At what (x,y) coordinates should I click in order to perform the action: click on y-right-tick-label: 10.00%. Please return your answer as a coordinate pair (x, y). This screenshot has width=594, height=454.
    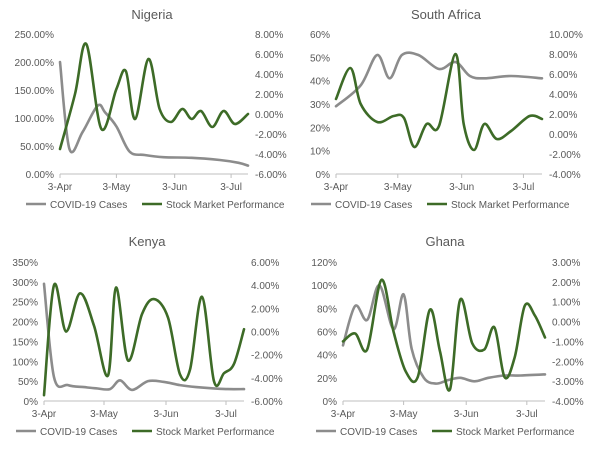
    Looking at the image, I should click on (566, 35).